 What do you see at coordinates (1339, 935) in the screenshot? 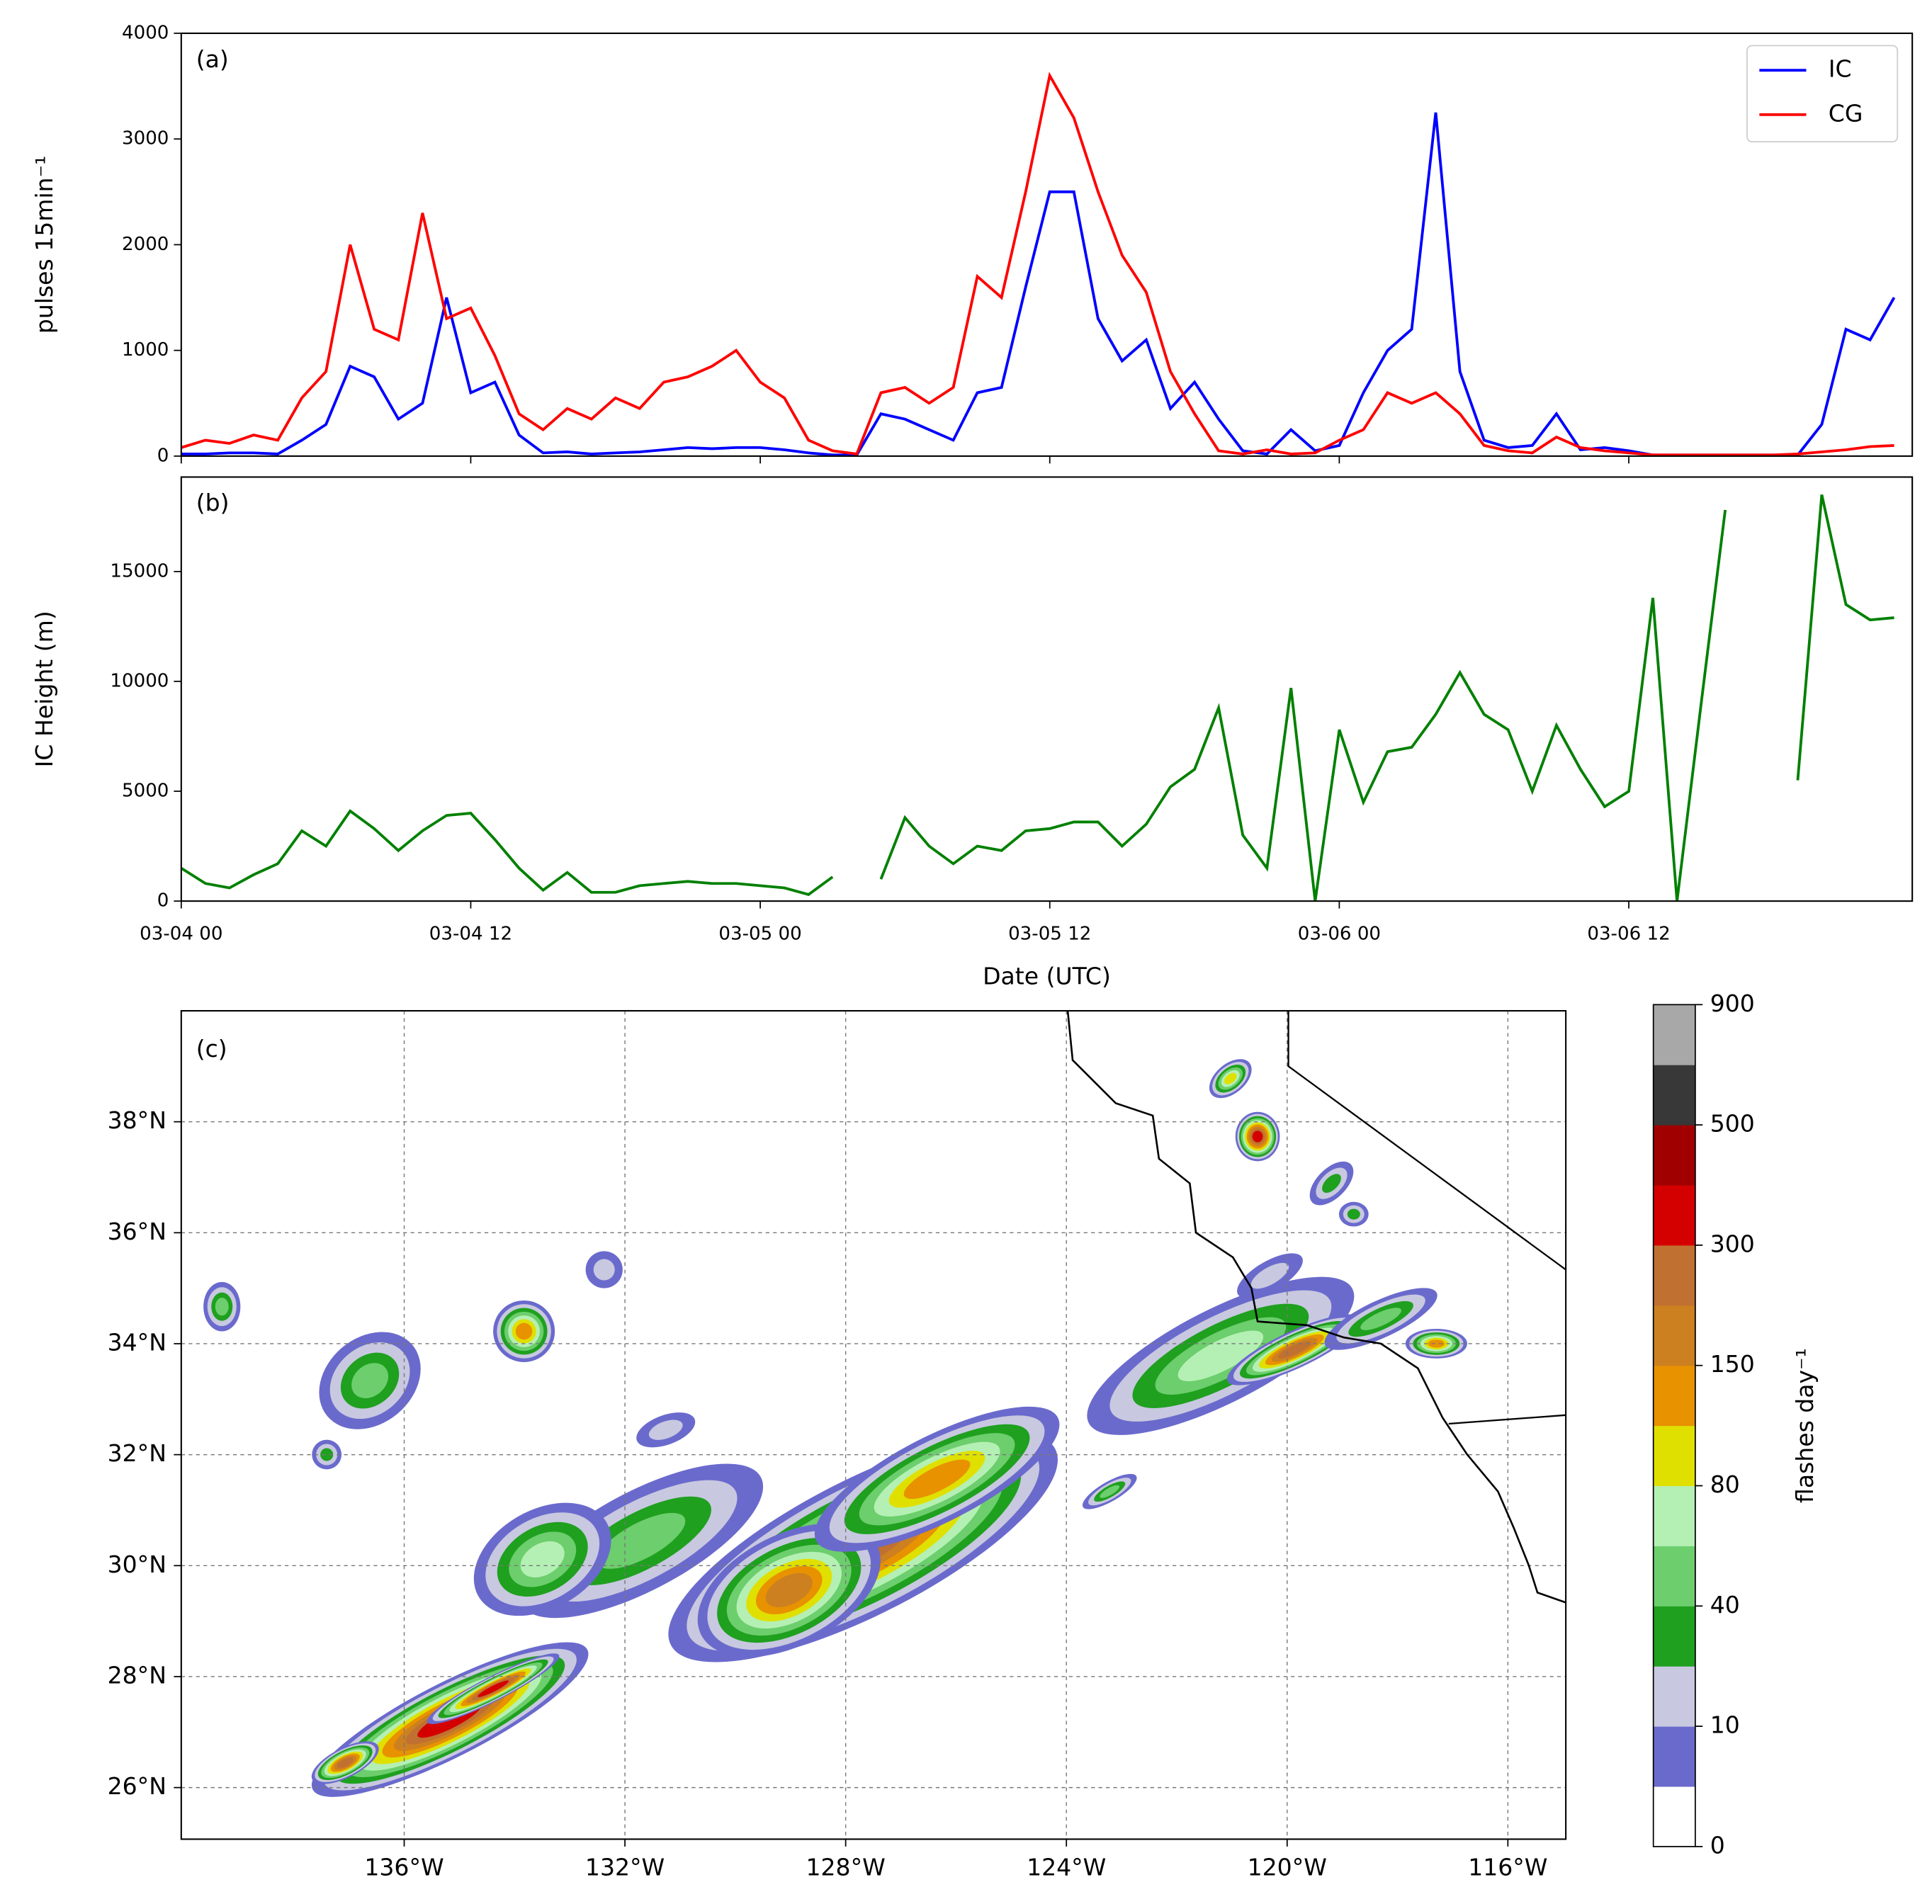
I see `x-tick-label: 03-06 00` at bounding box center [1339, 935].